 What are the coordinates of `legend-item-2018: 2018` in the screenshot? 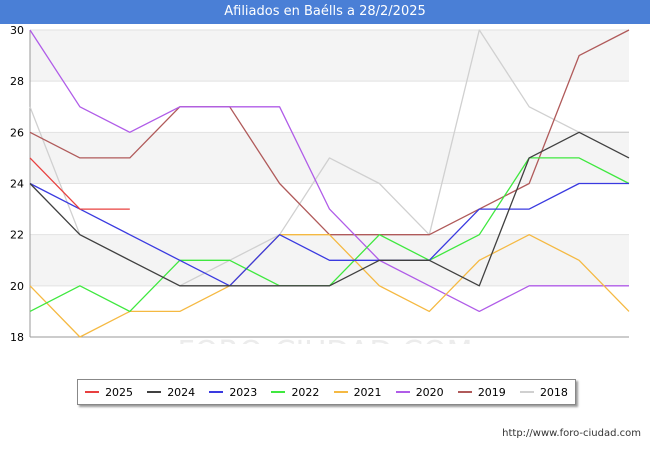 It's located at (543, 392).